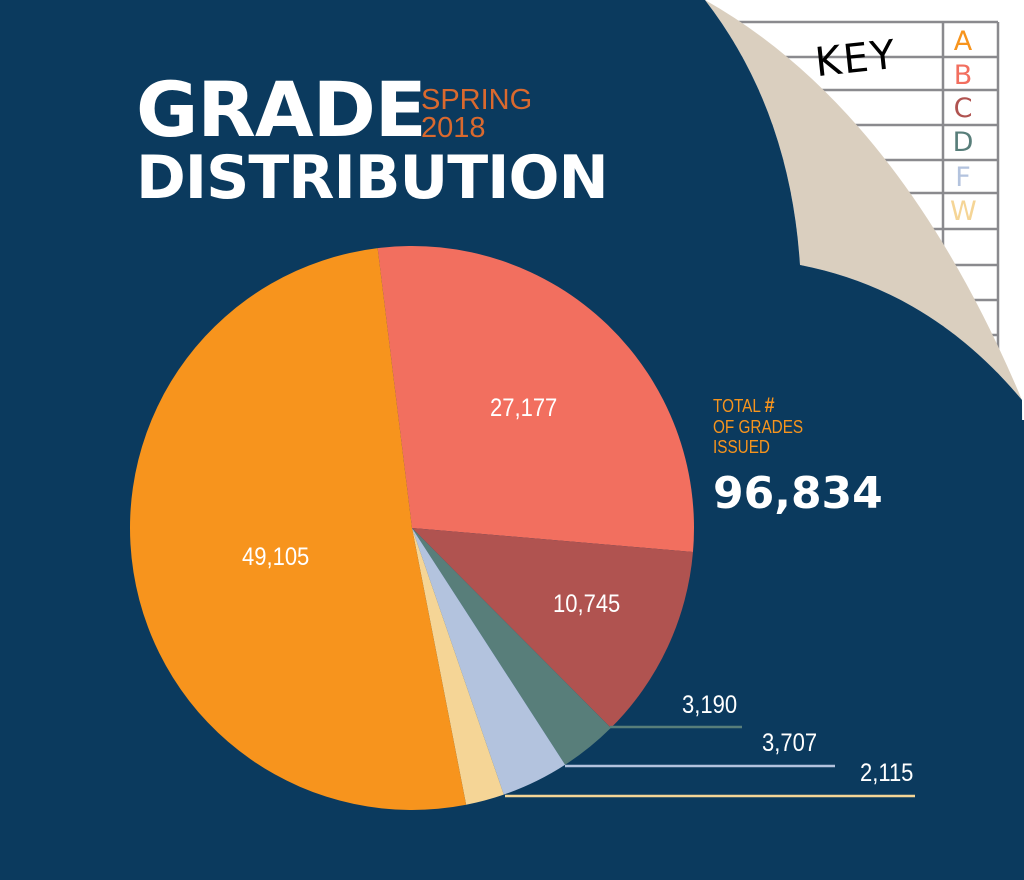 This screenshot has width=1024, height=880. What do you see at coordinates (790, 743) in the screenshot?
I see `slice-label-f: 3,707` at bounding box center [790, 743].